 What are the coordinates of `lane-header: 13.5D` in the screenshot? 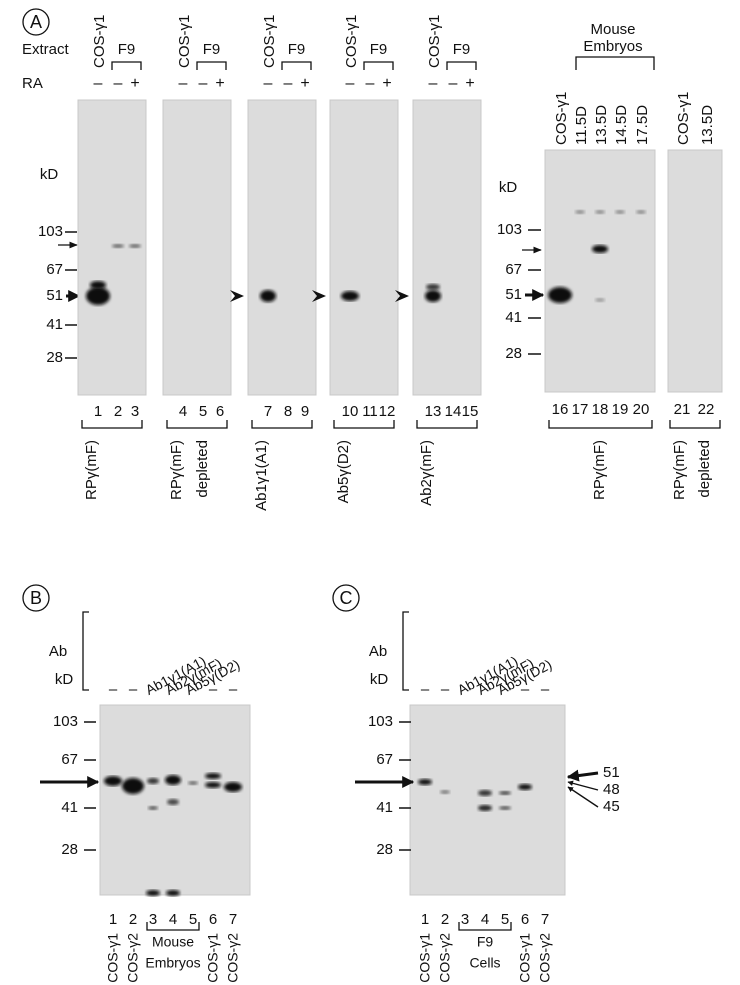 It's located at (601, 125).